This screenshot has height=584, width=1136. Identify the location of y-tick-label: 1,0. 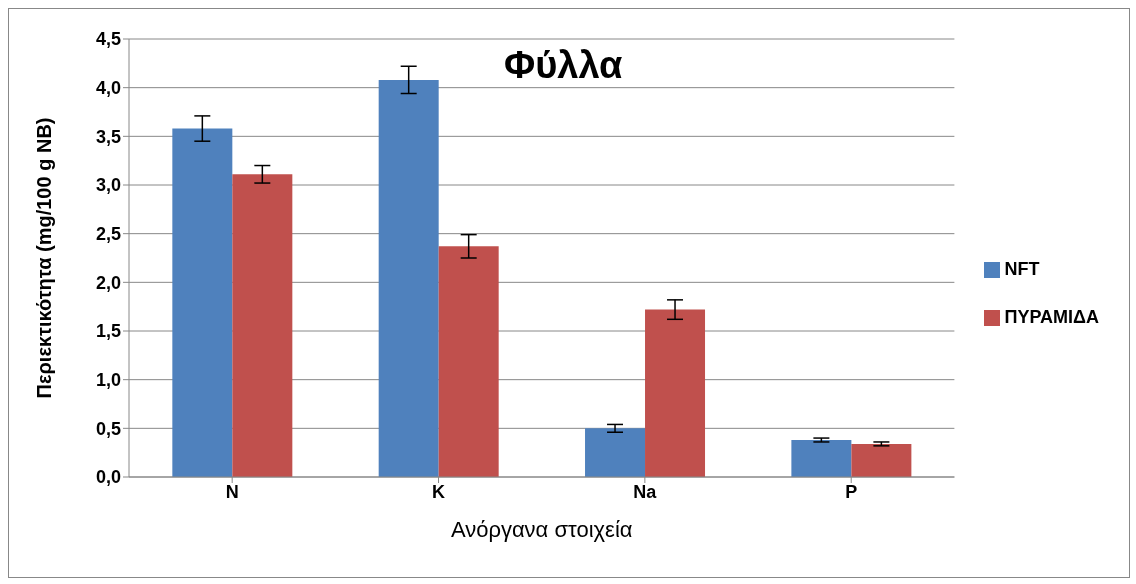
(108, 380).